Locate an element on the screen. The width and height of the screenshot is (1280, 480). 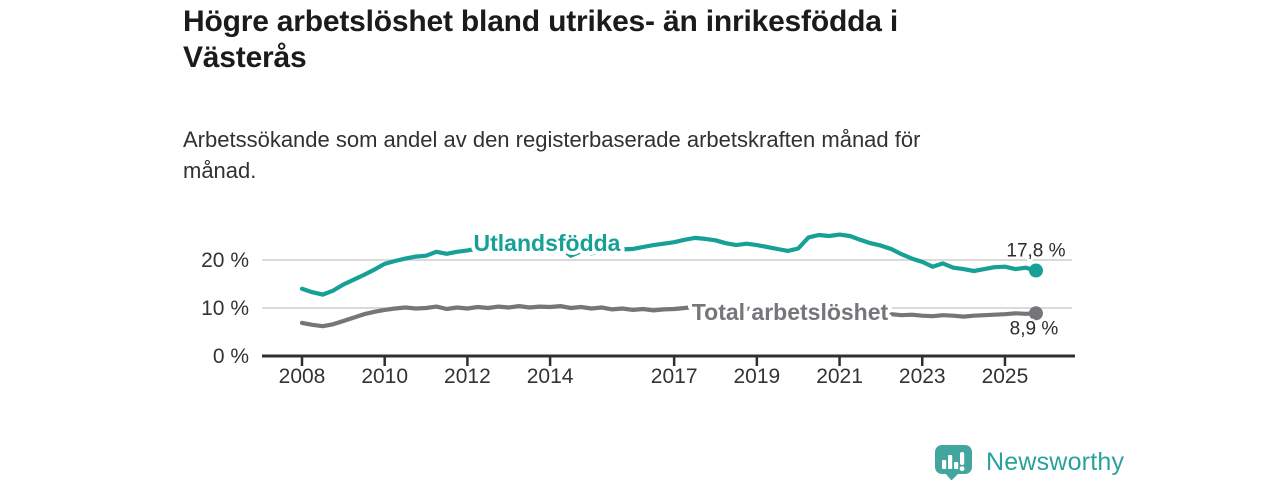
chart-subtitle-line-2: månad. is located at coordinates (220, 170).